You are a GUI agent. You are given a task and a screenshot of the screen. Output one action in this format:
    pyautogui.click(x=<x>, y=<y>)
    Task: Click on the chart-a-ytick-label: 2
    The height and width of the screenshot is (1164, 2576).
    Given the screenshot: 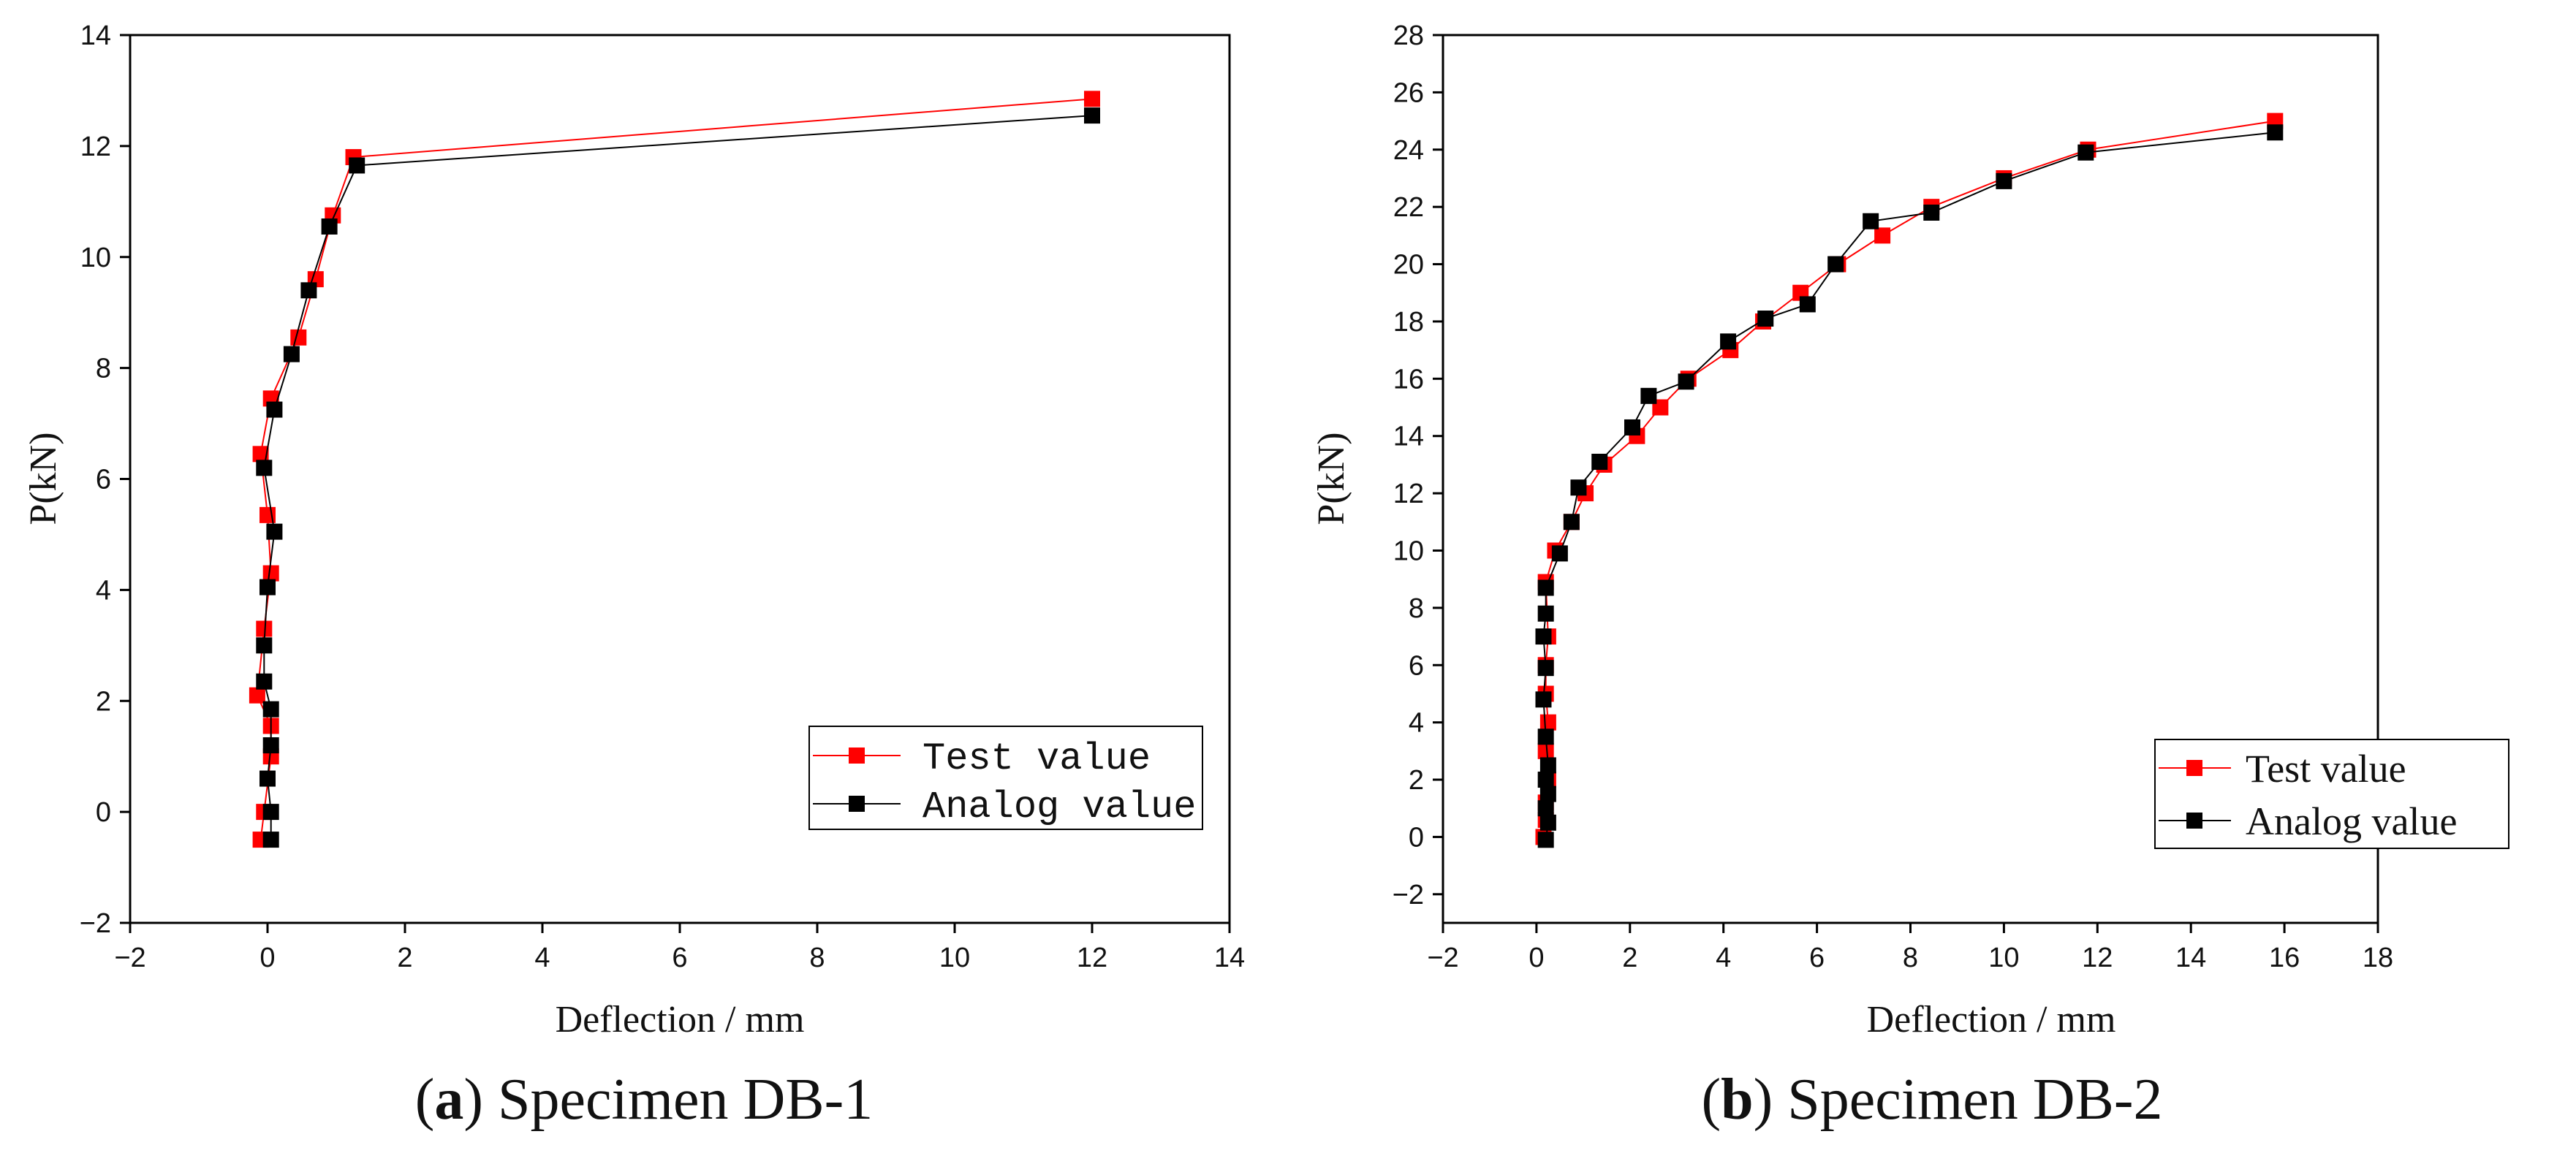 What is the action you would take?
    pyautogui.click(x=103, y=701)
    